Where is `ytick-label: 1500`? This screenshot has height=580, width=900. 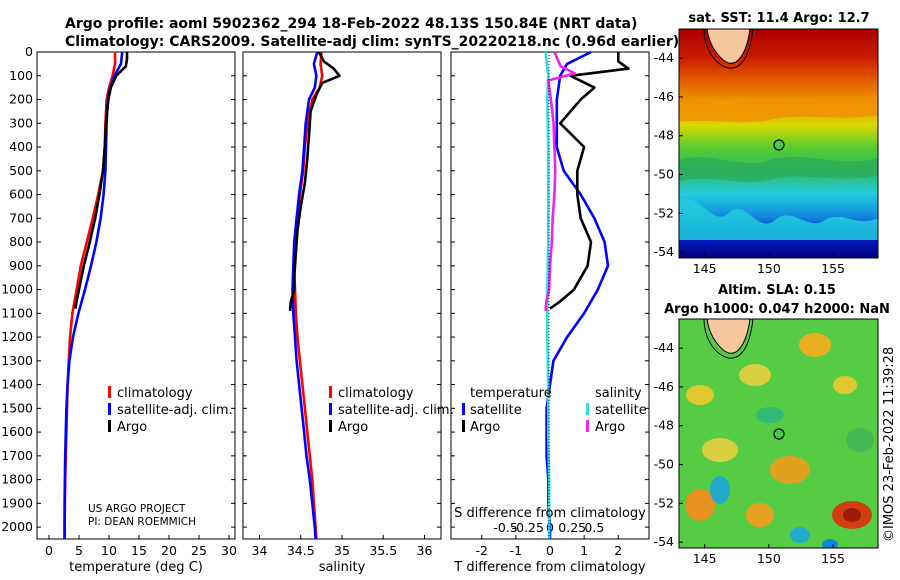
ytick-label: 1500 is located at coordinates (17, 407).